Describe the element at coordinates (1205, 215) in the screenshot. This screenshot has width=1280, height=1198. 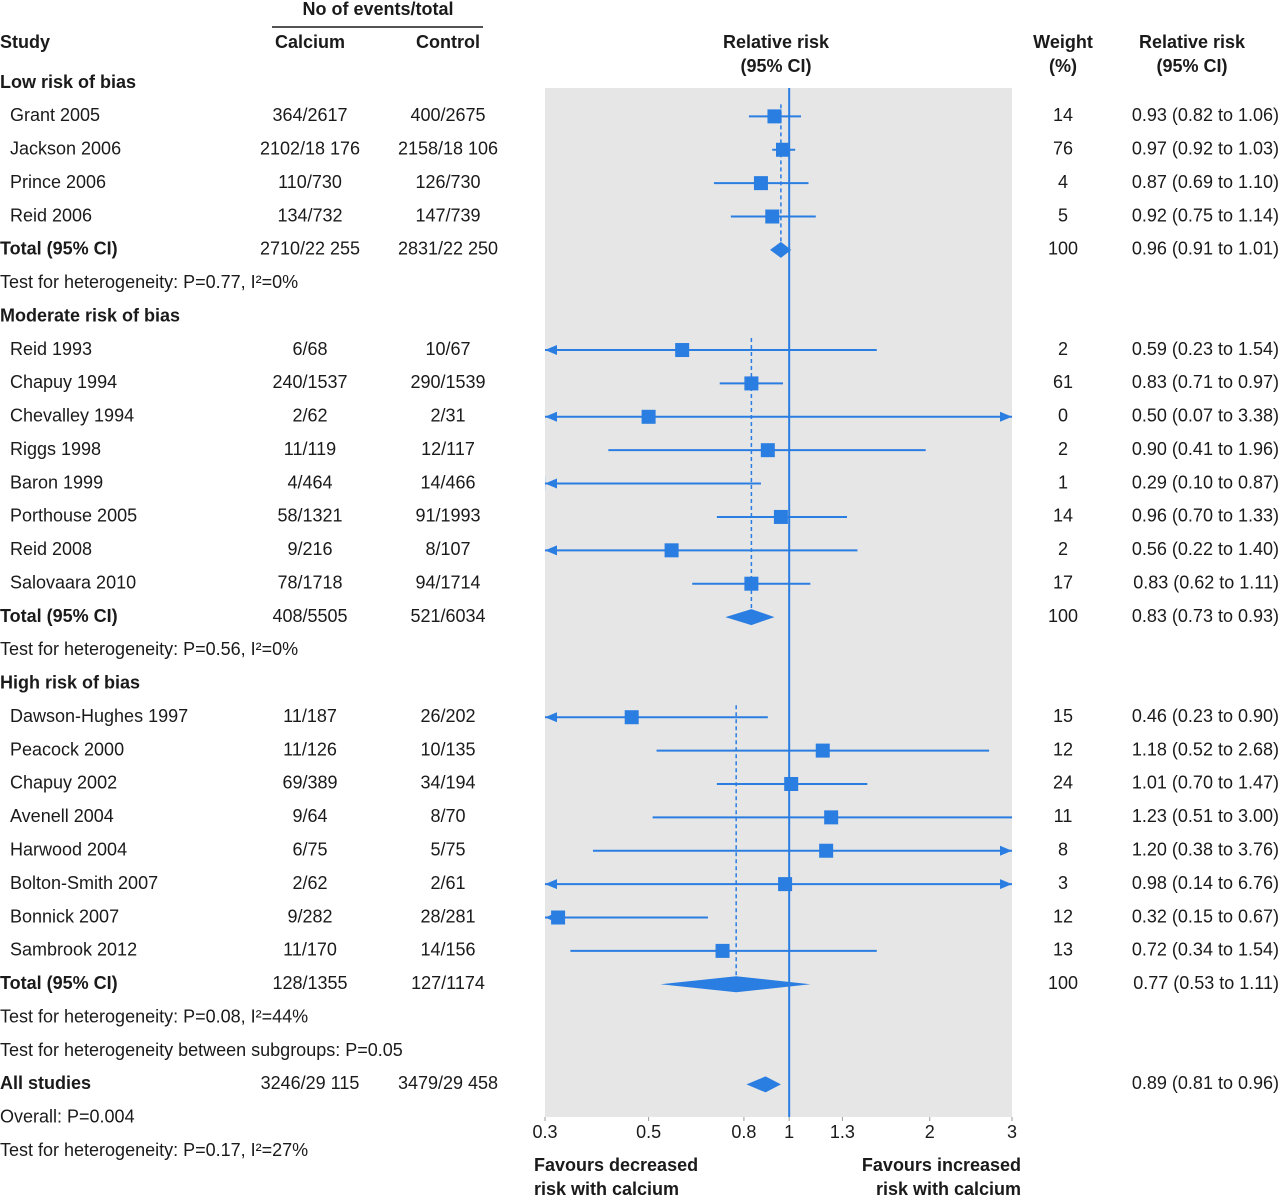
I see `ci-label: 0.92 (0.75 to 1.14)` at that location.